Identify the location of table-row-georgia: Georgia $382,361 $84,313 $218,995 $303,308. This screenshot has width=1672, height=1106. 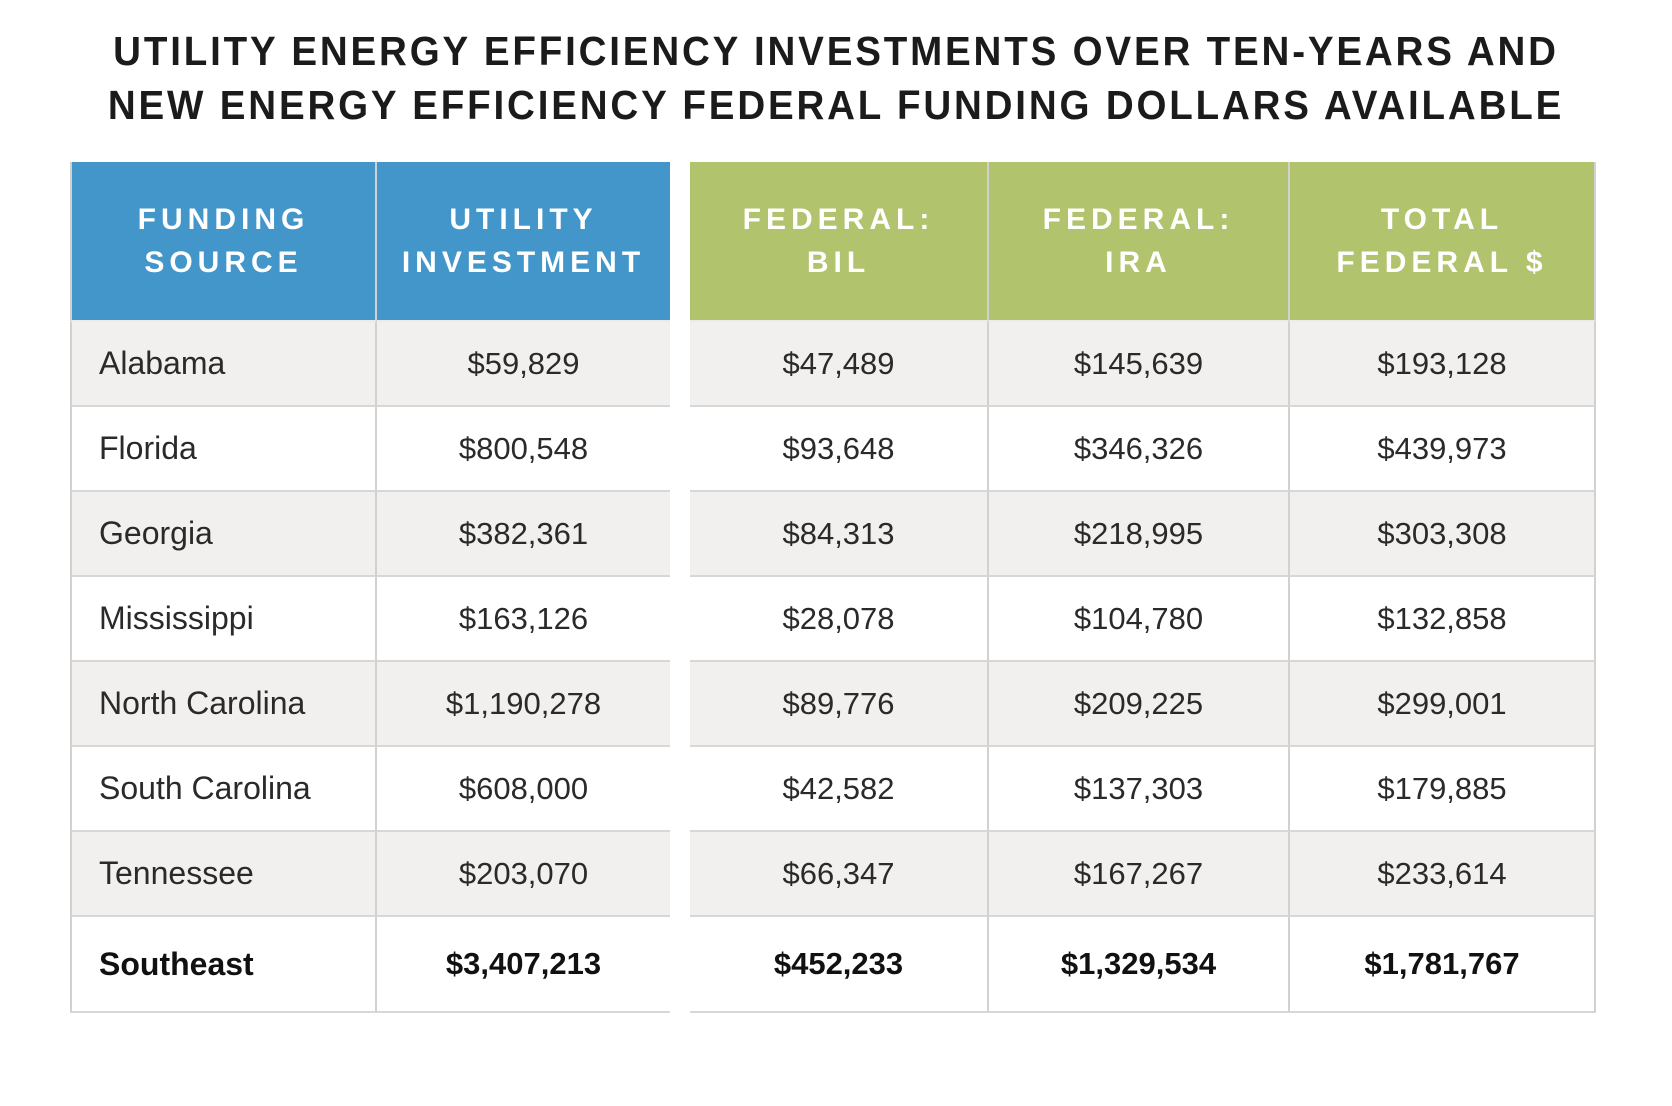
(833, 535).